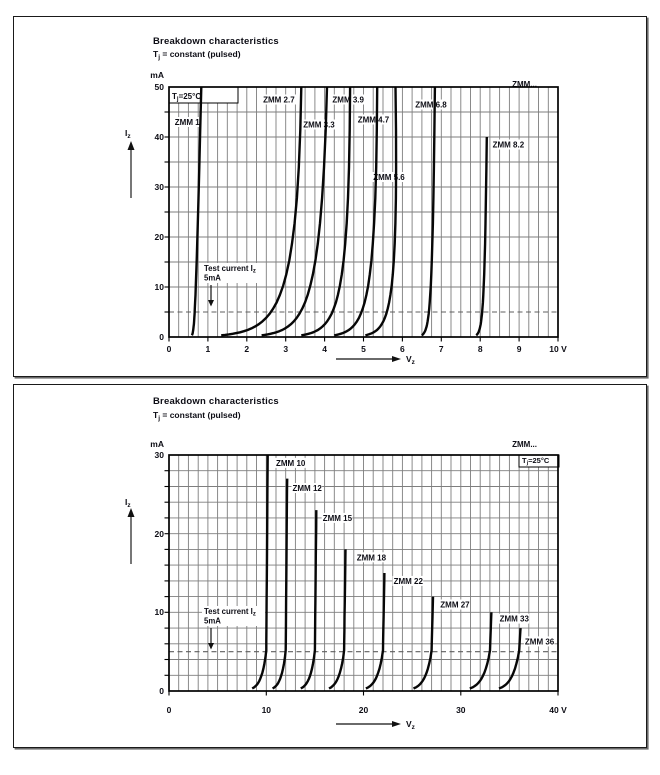  Describe the element at coordinates (286, 349) in the screenshot. I see `x-tick-label: 3` at that location.